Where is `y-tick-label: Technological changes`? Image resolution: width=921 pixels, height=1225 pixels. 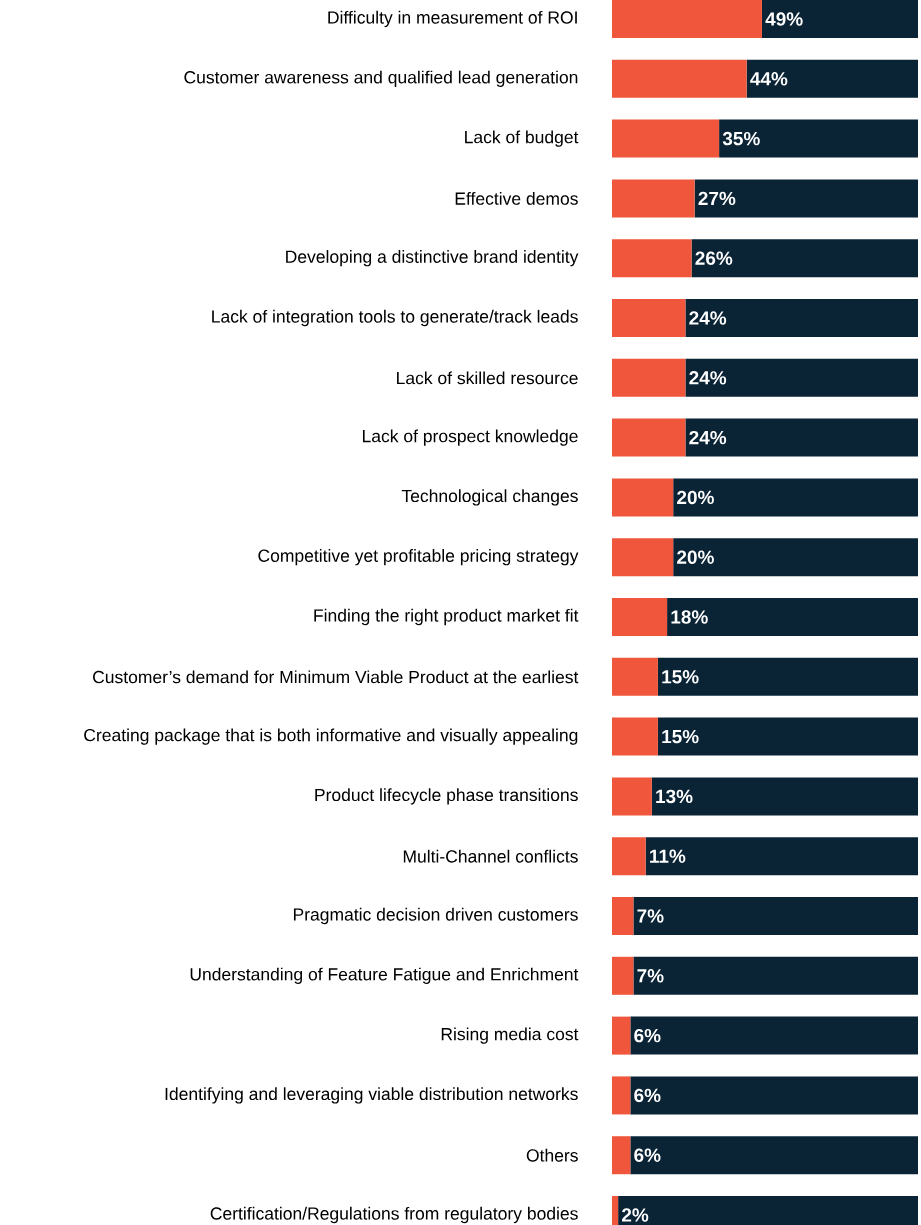 y-tick-label: Technological changes is located at coordinates (489, 497).